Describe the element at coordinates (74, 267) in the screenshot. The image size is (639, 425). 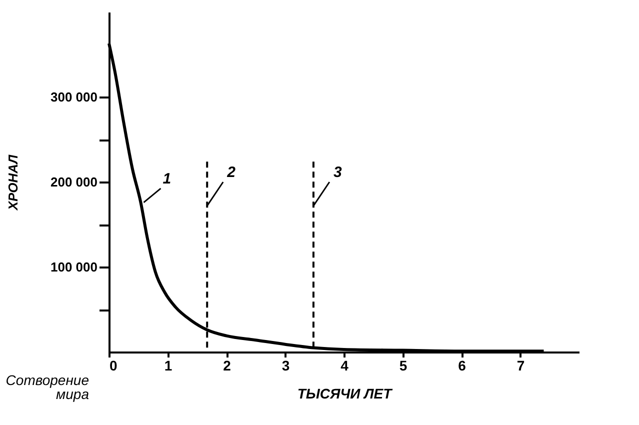
I see `y-tick-label: 100 000` at that location.